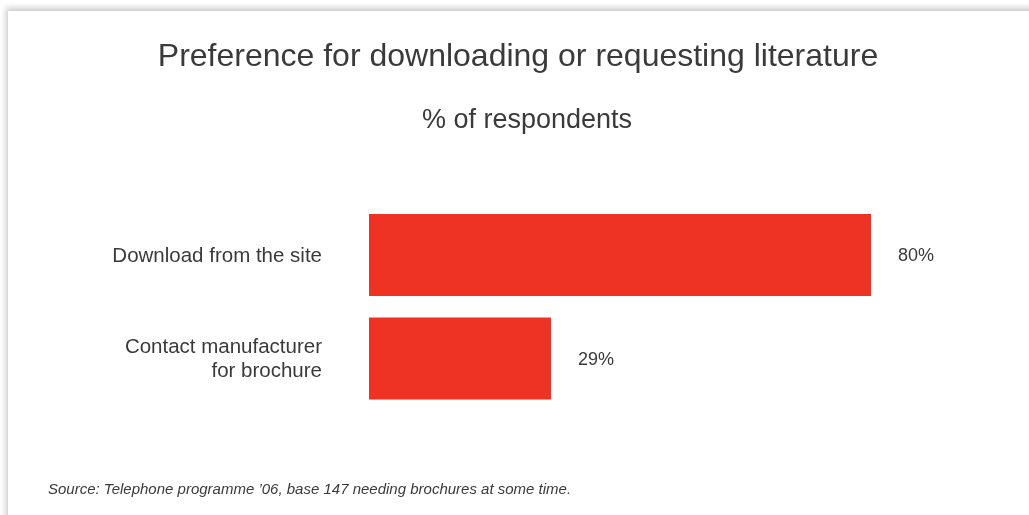  What do you see at coordinates (518, 55) in the screenshot?
I see `chart-title: Preference for downloading or requesting literature` at bounding box center [518, 55].